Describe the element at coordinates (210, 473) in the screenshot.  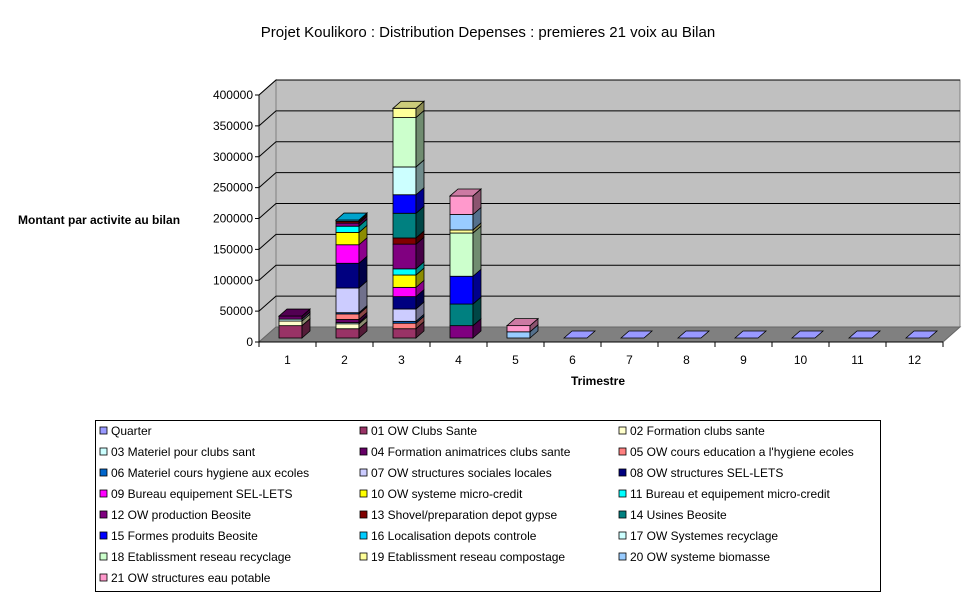
I see `legend-label: 06 Materiel cours hygiene aux ecoles` at that location.